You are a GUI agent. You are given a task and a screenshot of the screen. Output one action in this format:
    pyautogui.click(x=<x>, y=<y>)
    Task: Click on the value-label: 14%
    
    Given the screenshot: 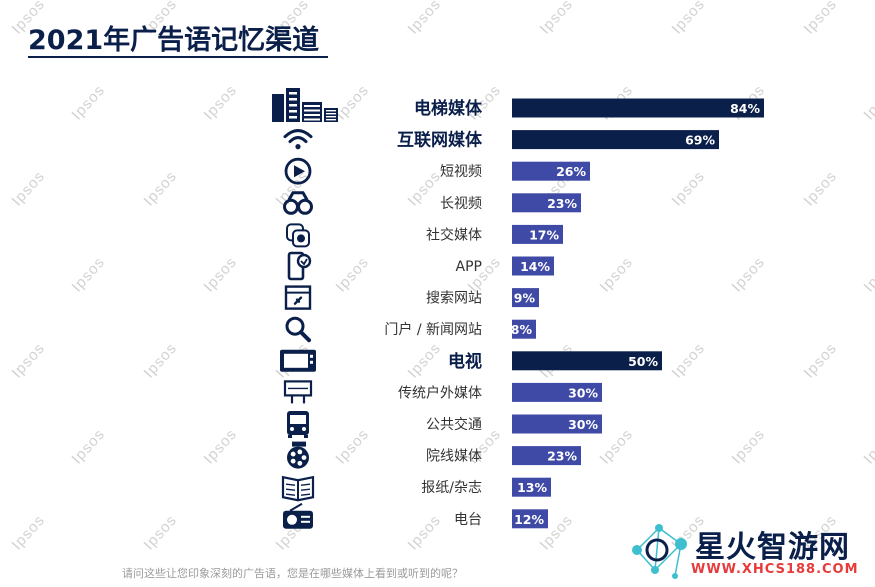 What is the action you would take?
    pyautogui.click(x=535, y=266)
    